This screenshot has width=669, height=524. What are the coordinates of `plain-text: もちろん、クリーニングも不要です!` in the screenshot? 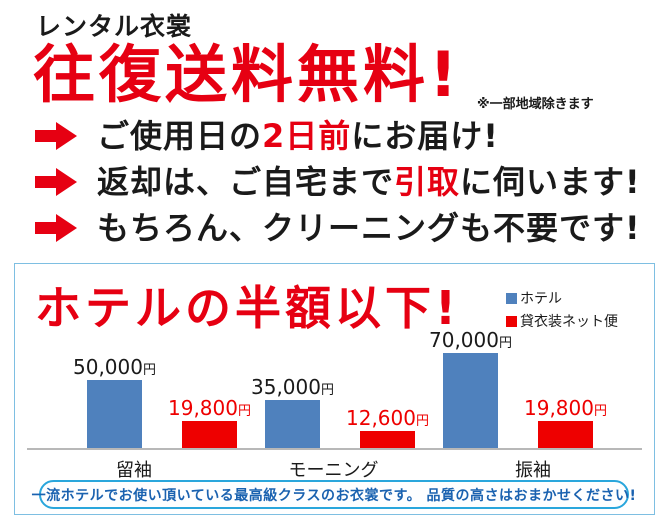 It's located at (369, 228).